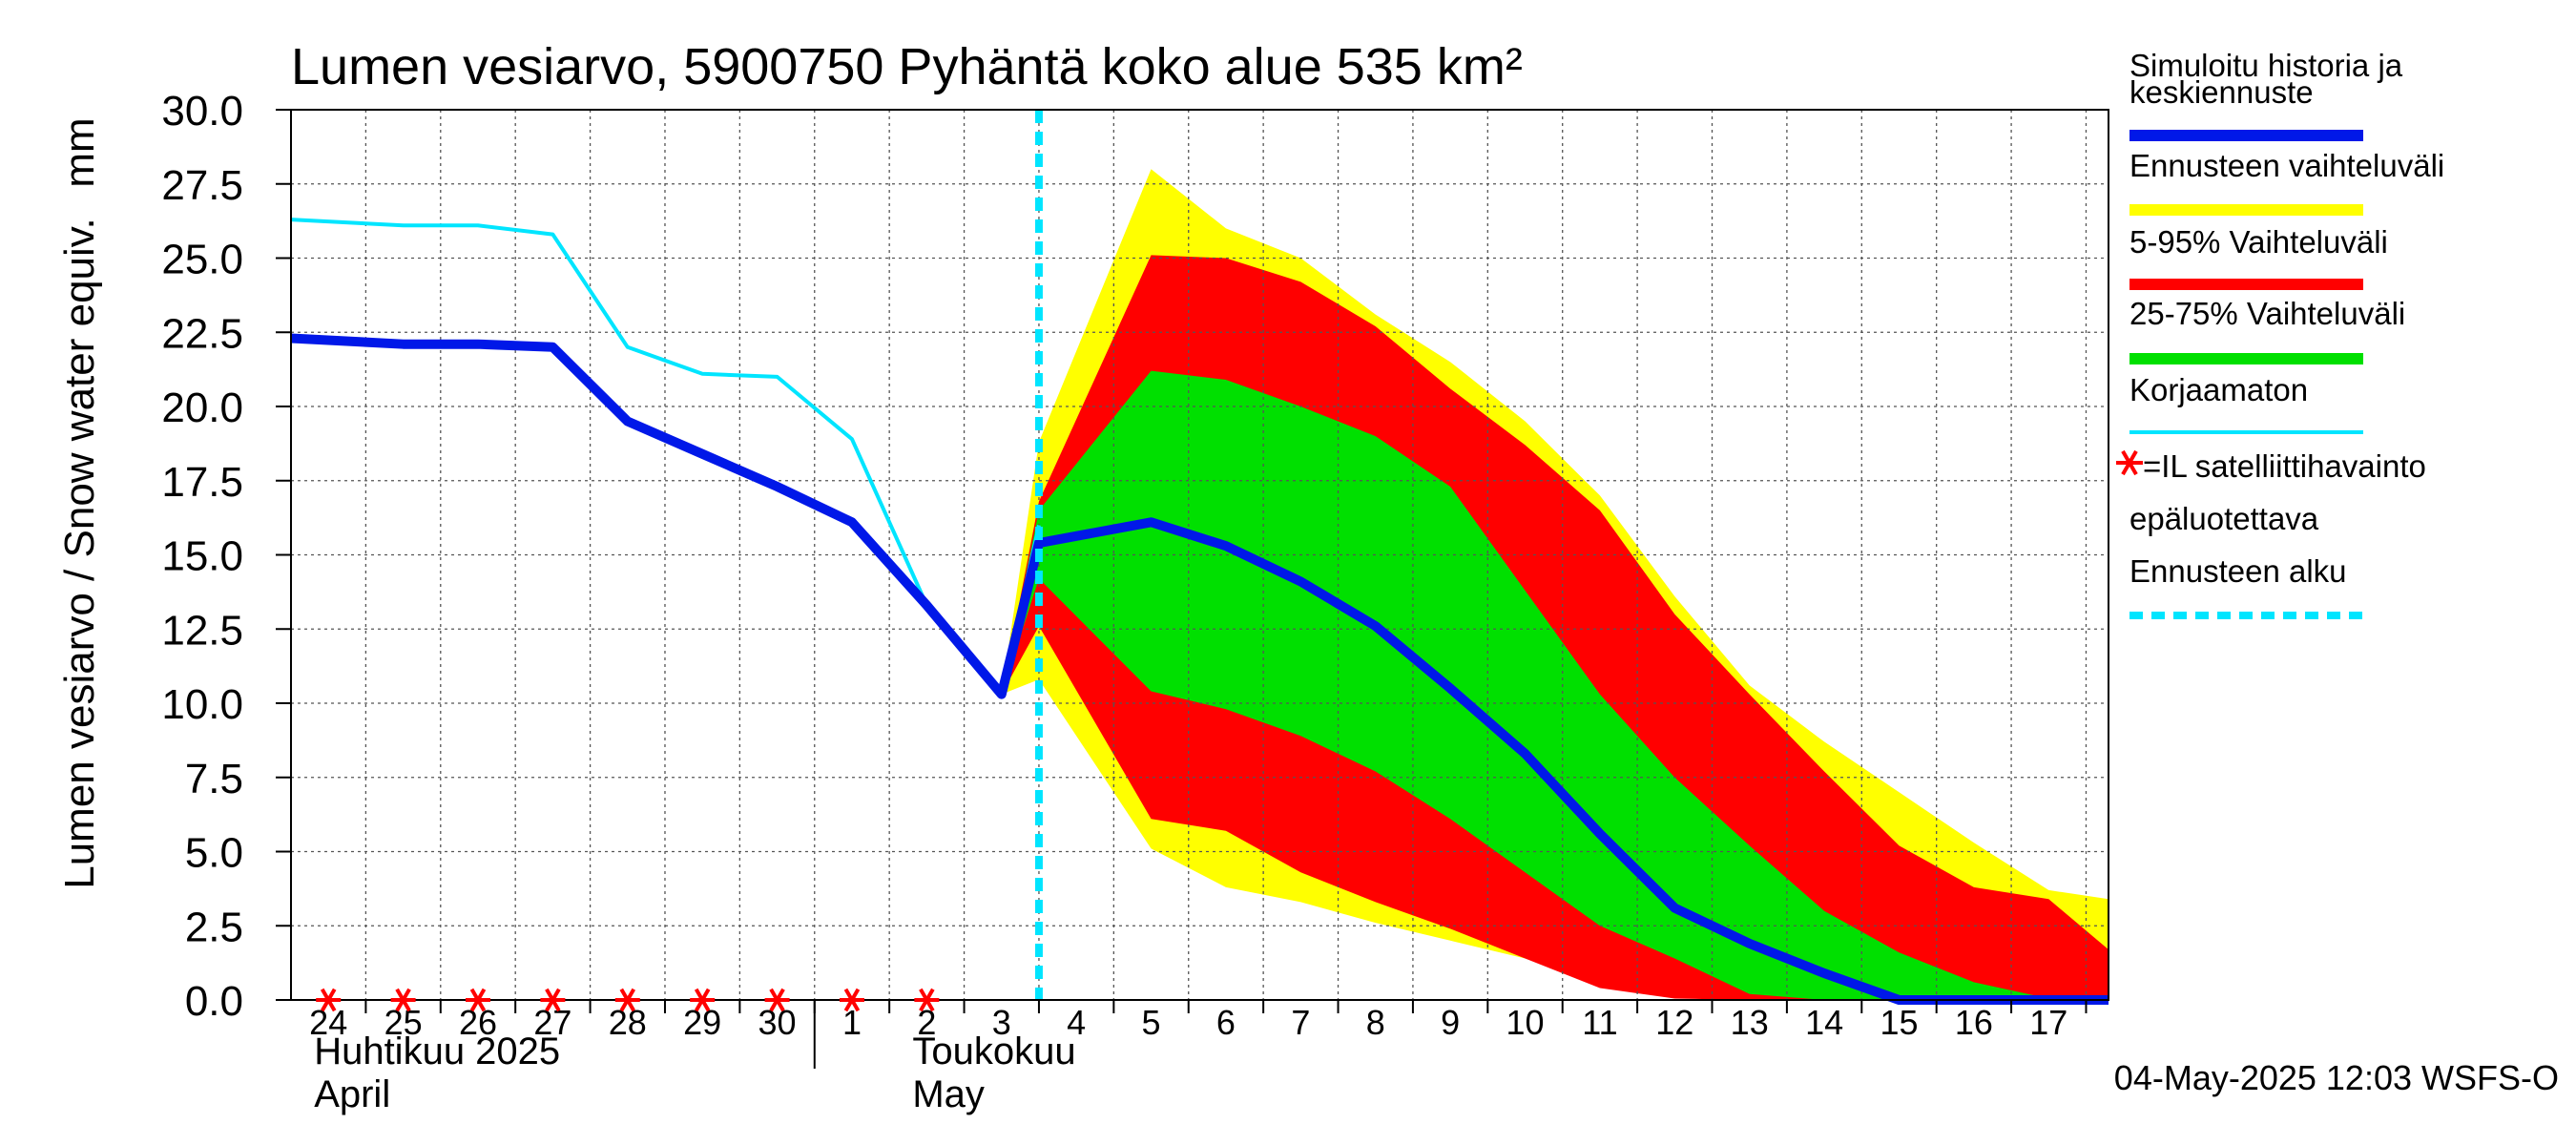 The height and width of the screenshot is (1145, 2576). What do you see at coordinates (2224, 518) in the screenshot?
I see `legend-label: epäluotettava` at bounding box center [2224, 518].